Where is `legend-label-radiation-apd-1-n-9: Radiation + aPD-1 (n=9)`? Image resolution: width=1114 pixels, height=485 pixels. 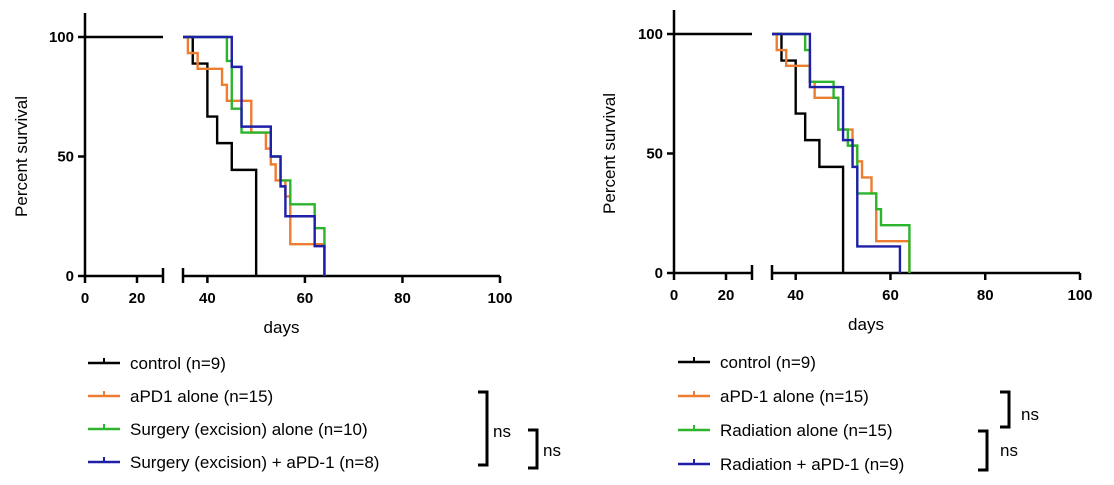 legend-label-radiation-apd-1-n-9: Radiation + aPD-1 (n=9) is located at coordinates (812, 464).